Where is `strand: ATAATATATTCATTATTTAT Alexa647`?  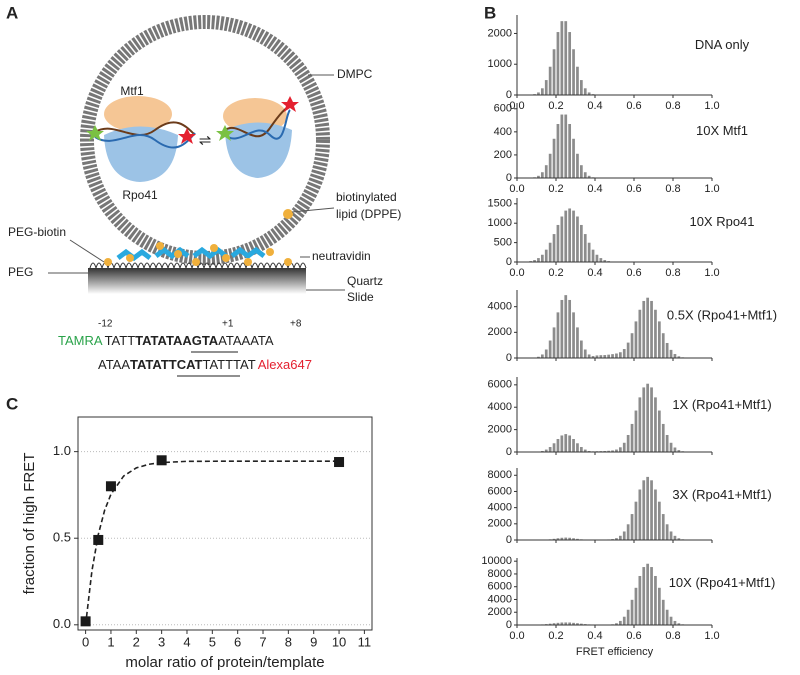 strand: ATAATATATTCATTATTTAT Alexa647 is located at coordinates (205, 364).